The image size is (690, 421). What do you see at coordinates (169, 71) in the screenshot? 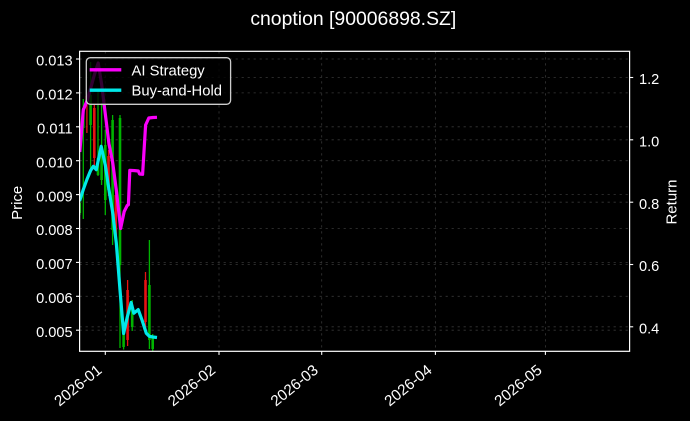
I see `svg-text: AI Strategy` at bounding box center [169, 71].